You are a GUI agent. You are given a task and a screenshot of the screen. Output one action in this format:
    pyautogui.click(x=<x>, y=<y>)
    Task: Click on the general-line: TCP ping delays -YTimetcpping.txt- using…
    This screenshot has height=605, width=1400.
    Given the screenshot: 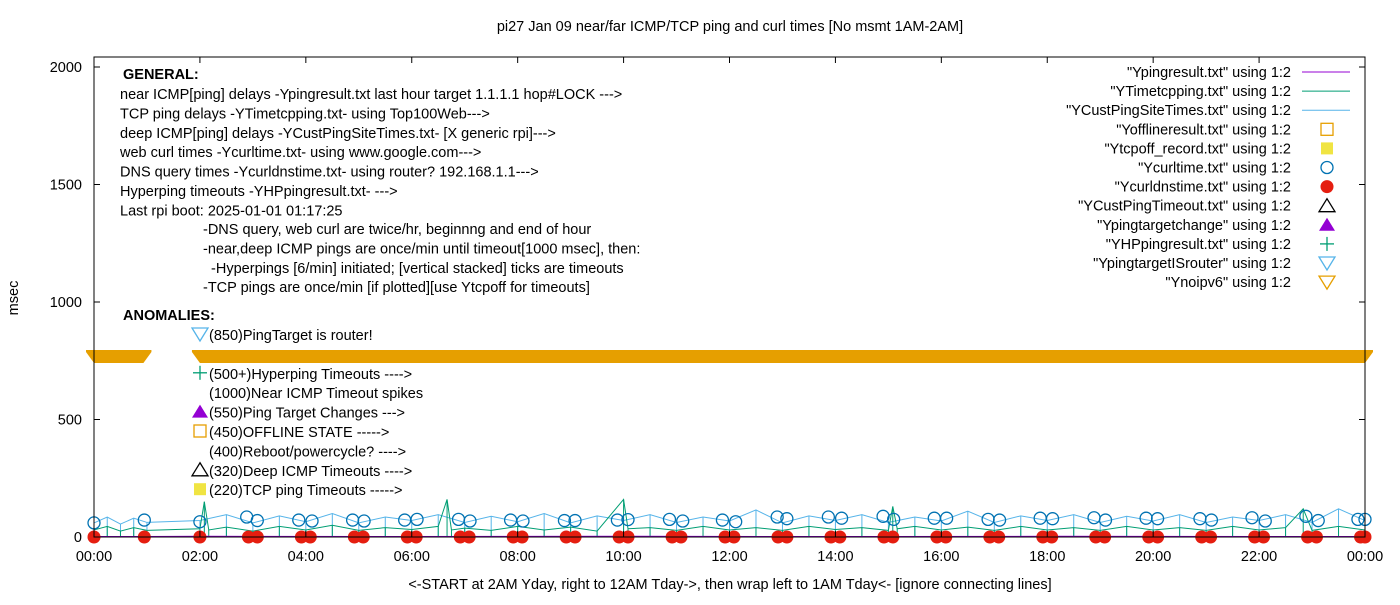 What is the action you would take?
    pyautogui.click(x=305, y=114)
    